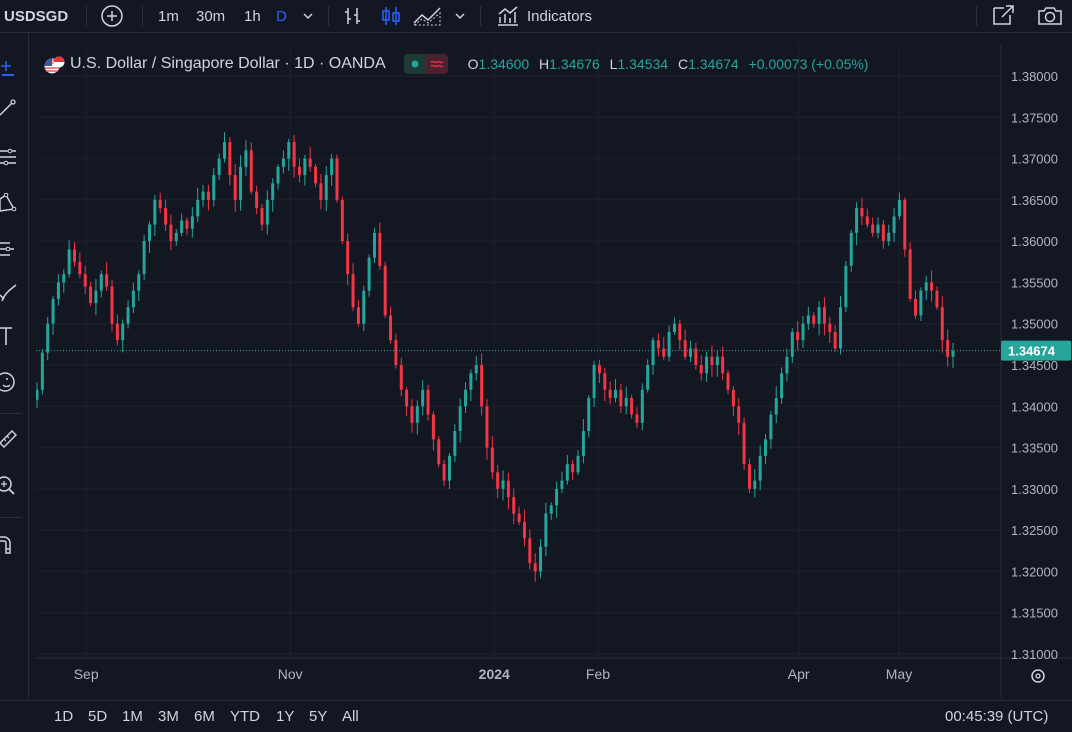  Describe the element at coordinates (11, 108) in the screenshot. I see `trend-line-tool-button` at that location.